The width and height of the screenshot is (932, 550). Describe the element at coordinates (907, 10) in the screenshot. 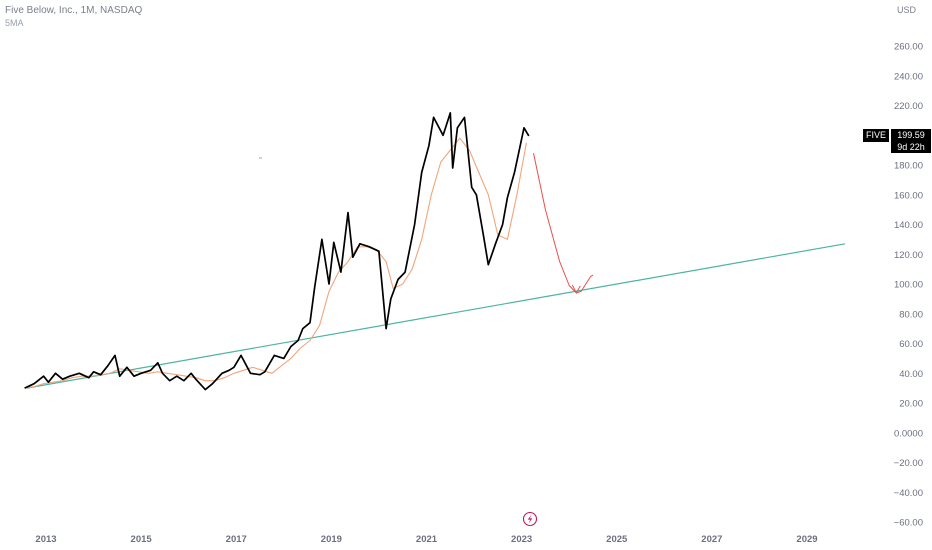

I see `currency-label: USD` at that location.